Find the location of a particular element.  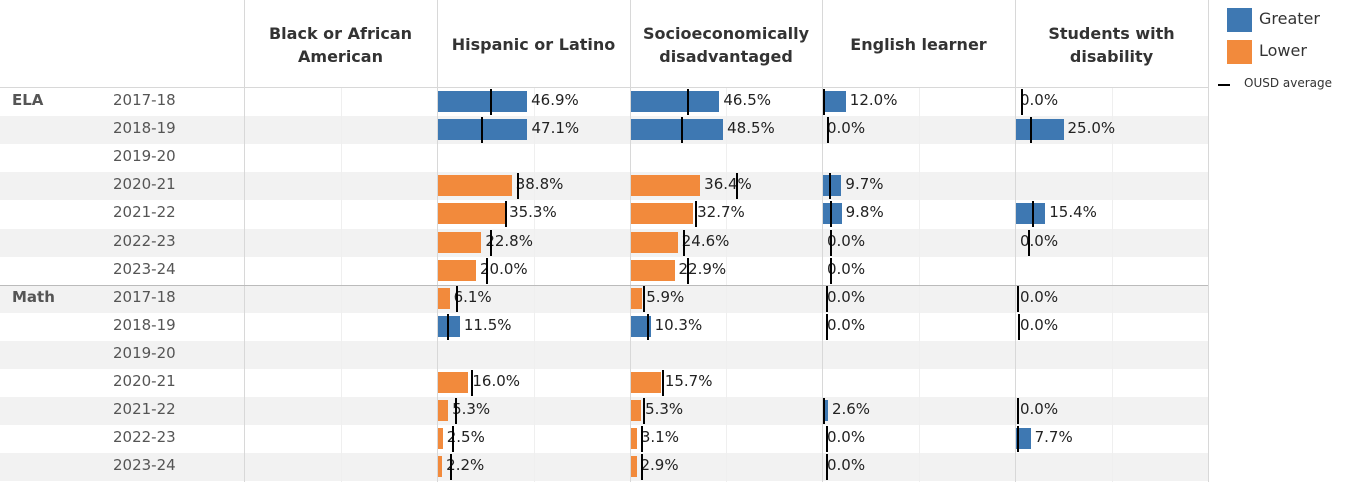

subject-separator is located at coordinates (604, 285).